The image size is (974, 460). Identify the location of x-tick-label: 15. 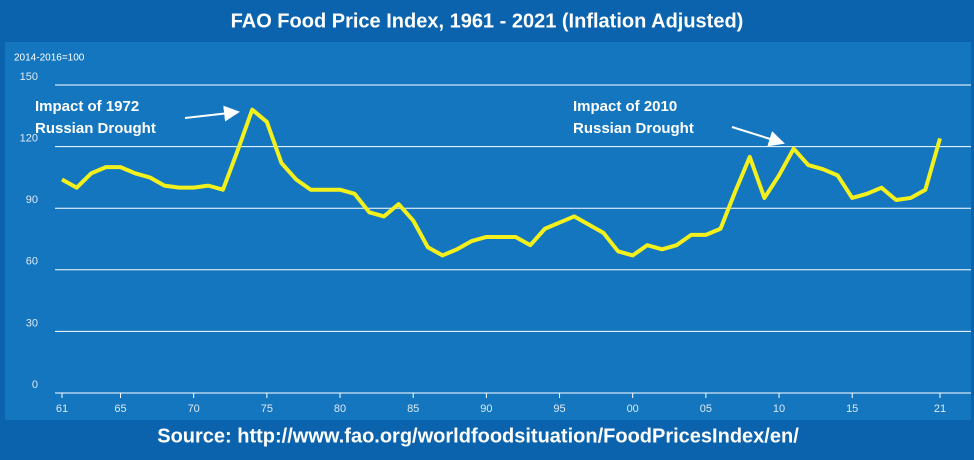
(852, 409).